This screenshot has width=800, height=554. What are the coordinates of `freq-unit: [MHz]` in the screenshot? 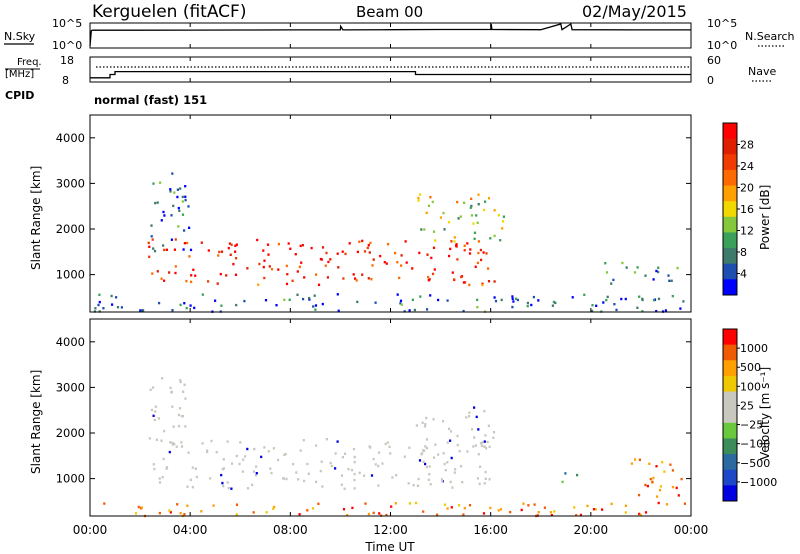 It's located at (19, 74).